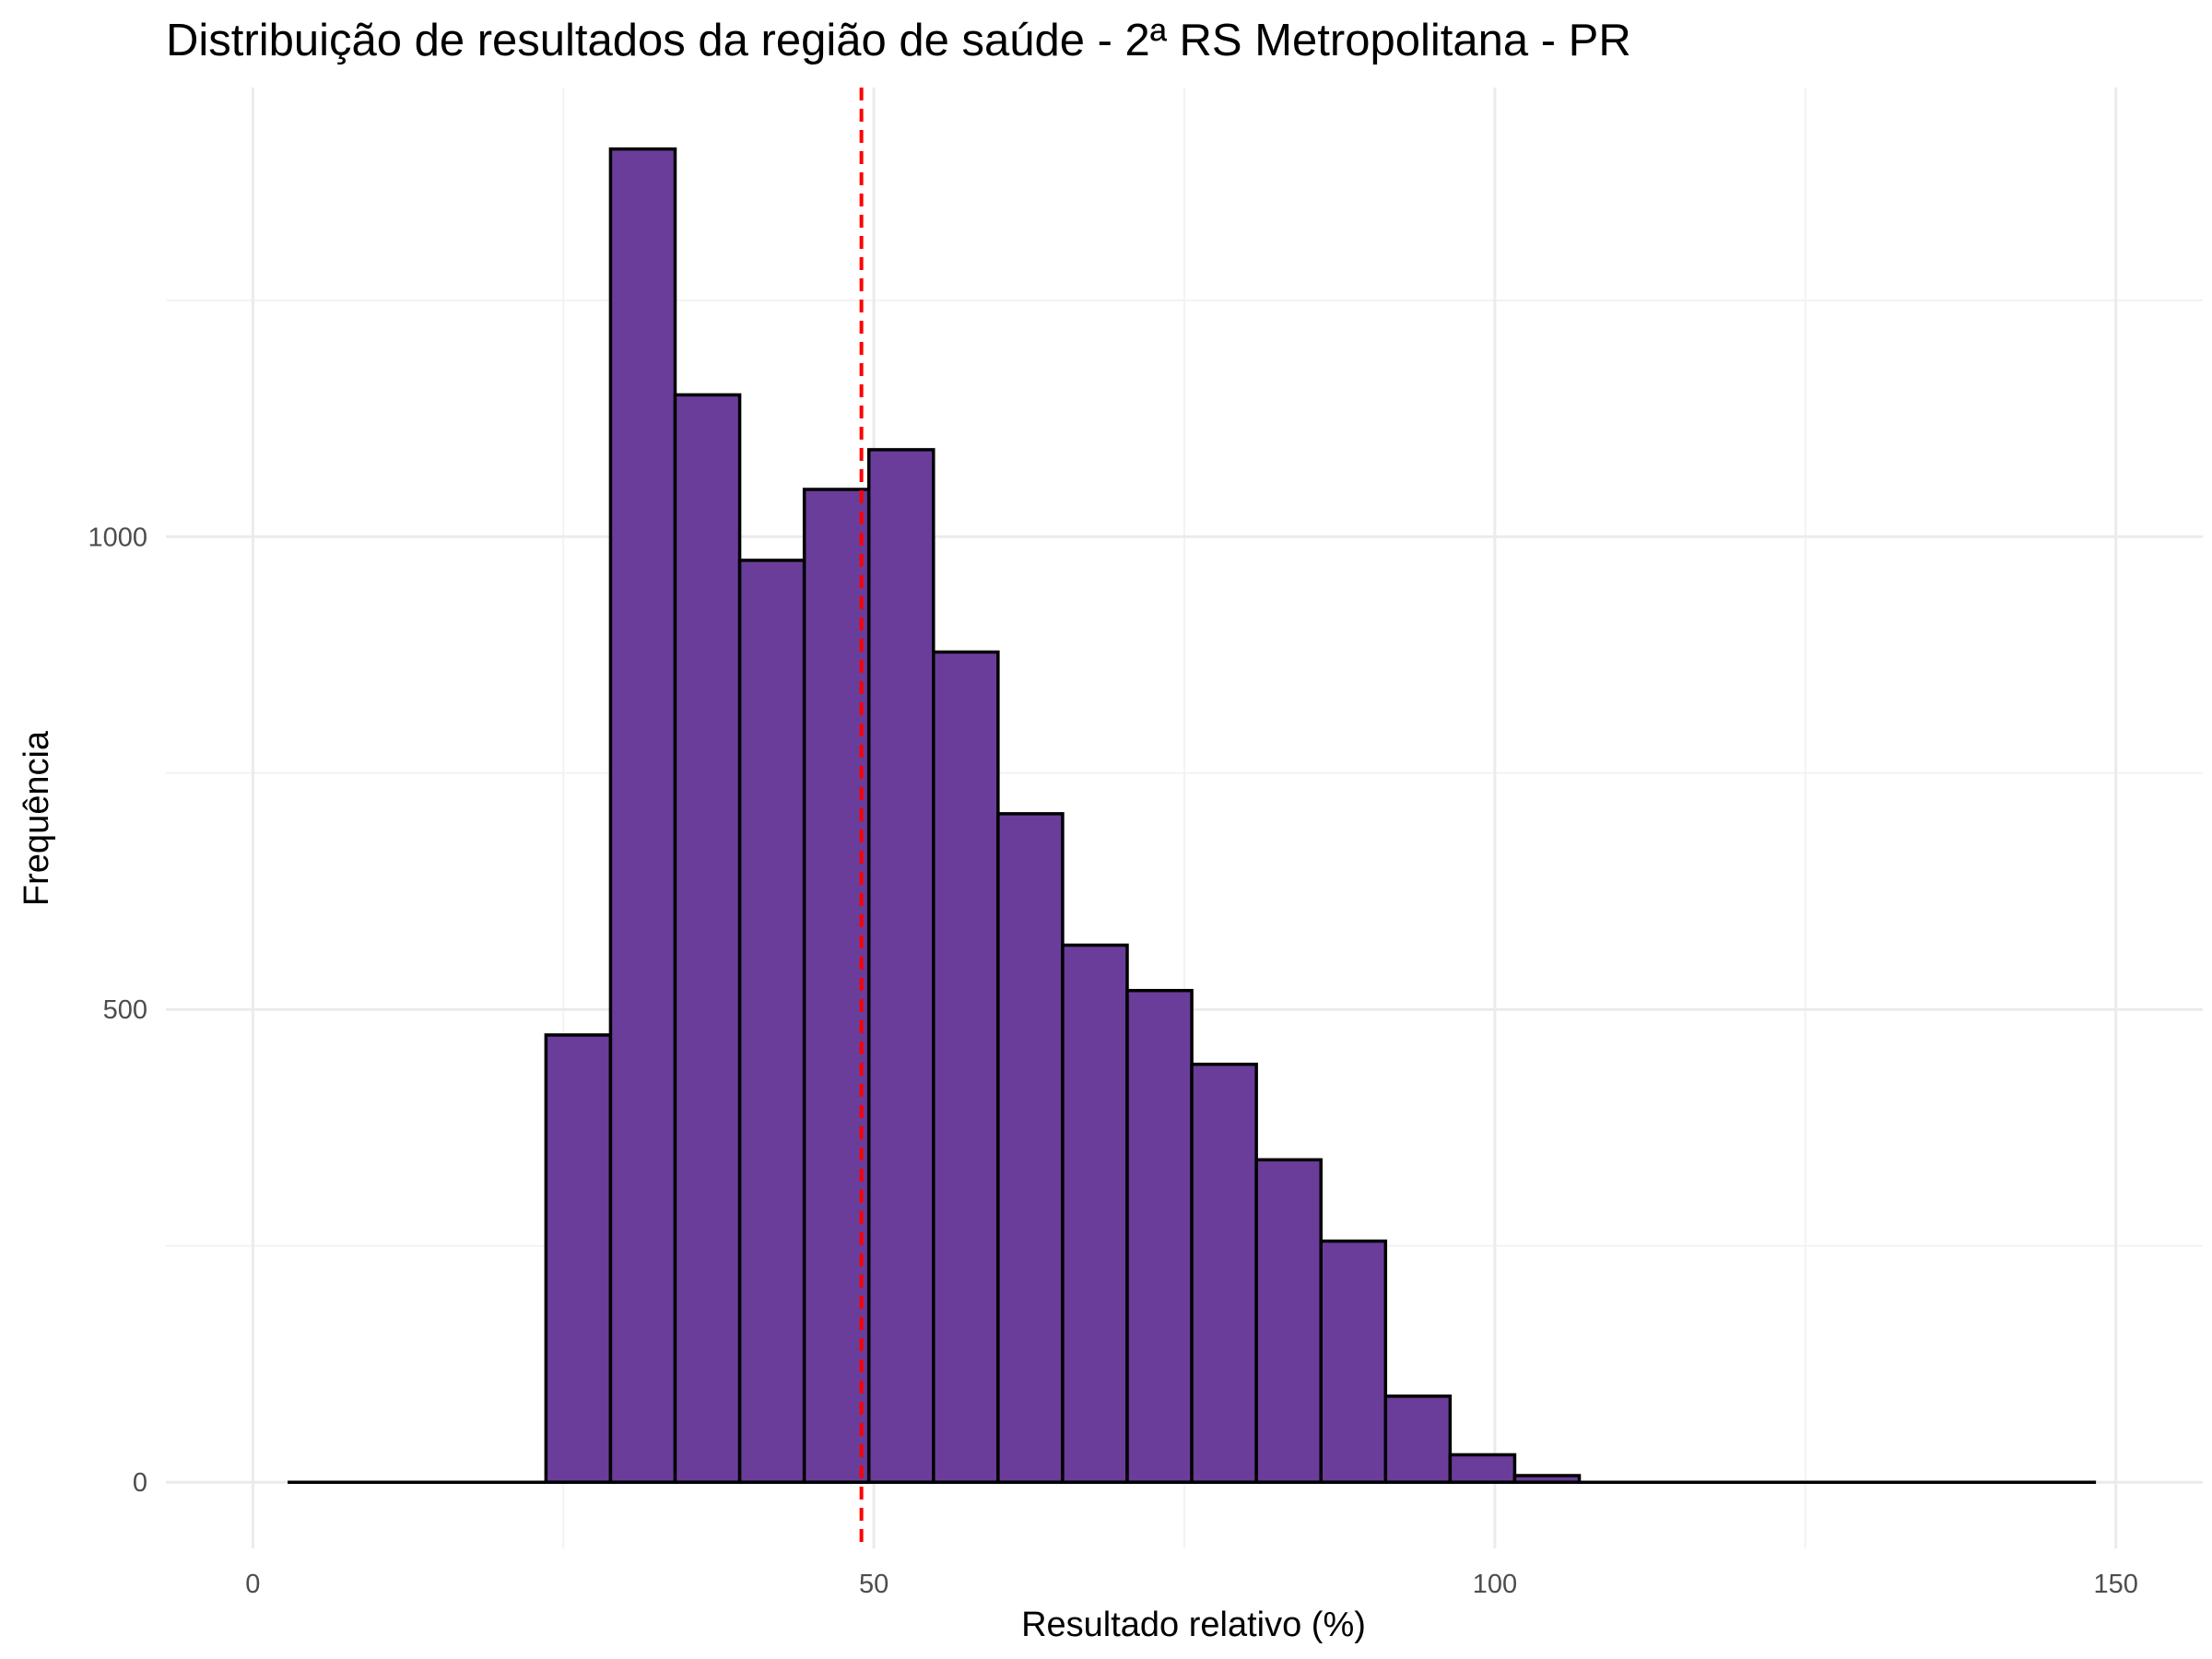  What do you see at coordinates (37, 818) in the screenshot?
I see `y-axis-label: Frequência` at bounding box center [37, 818].